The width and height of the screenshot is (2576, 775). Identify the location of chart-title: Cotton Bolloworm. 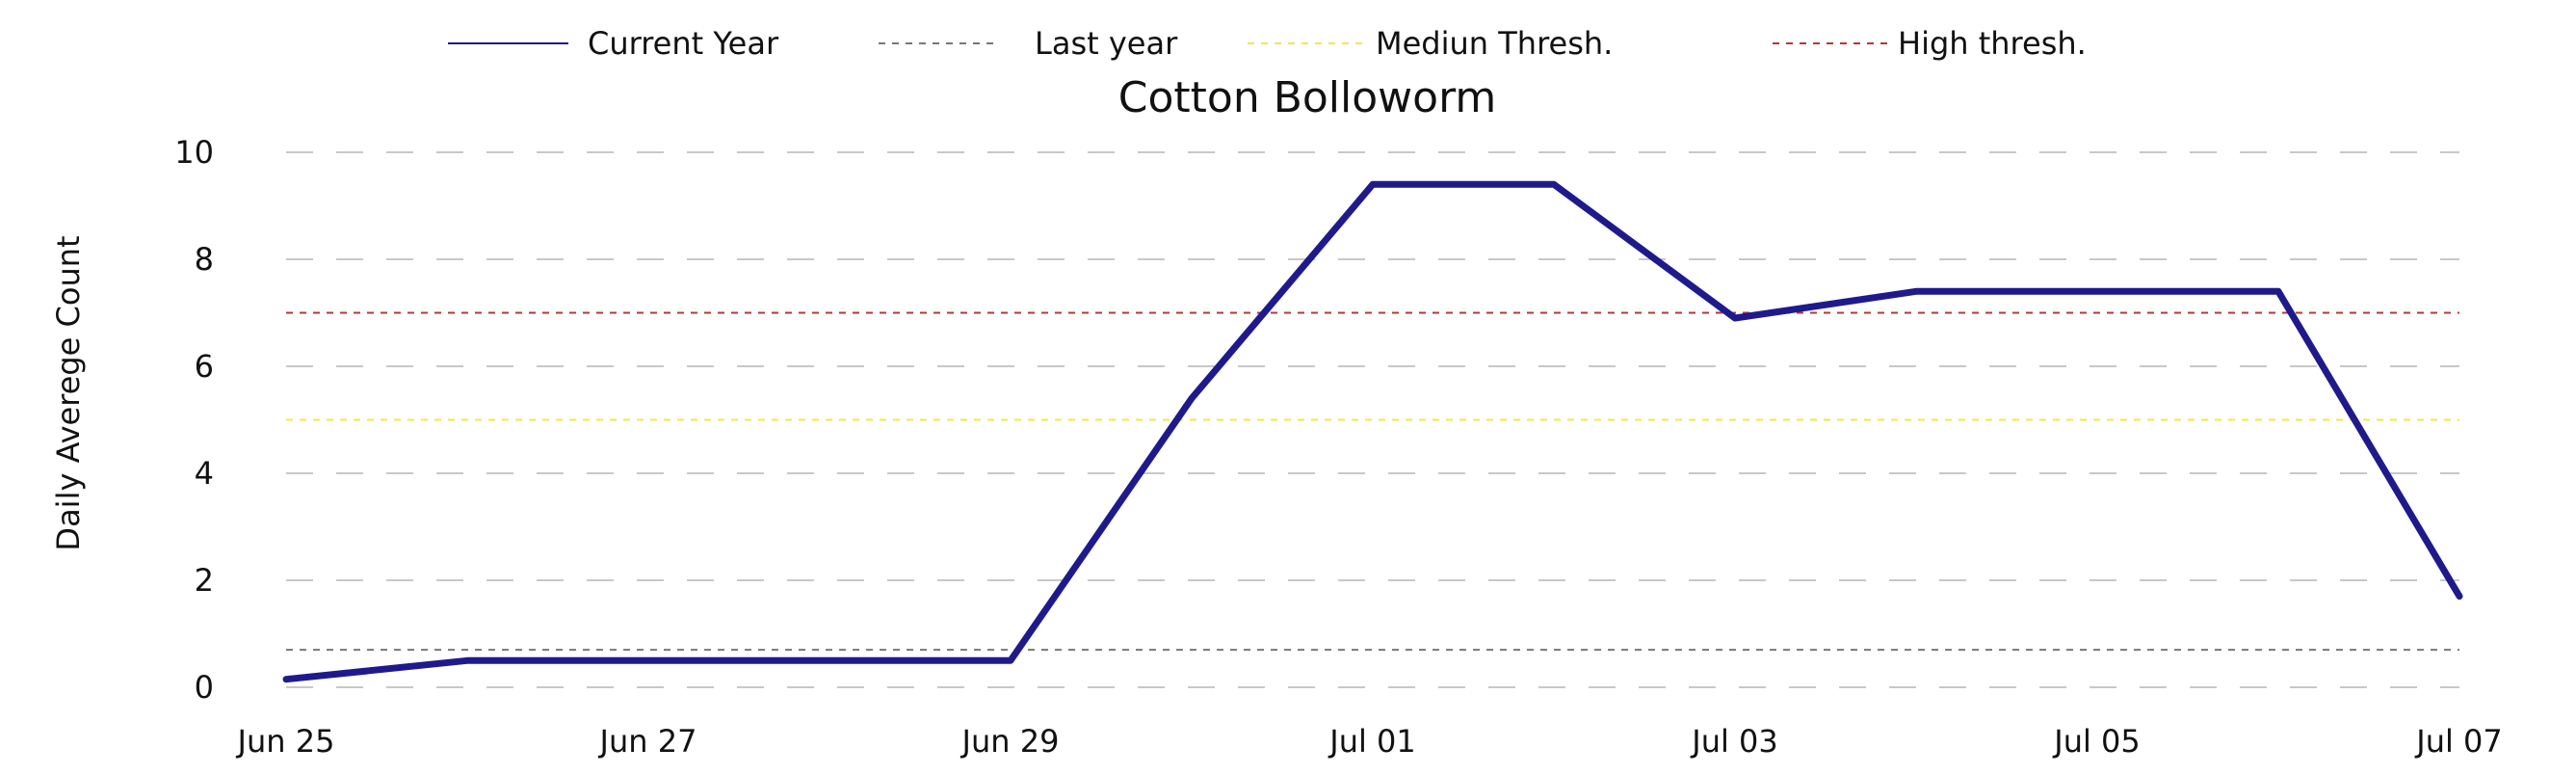
(1307, 97).